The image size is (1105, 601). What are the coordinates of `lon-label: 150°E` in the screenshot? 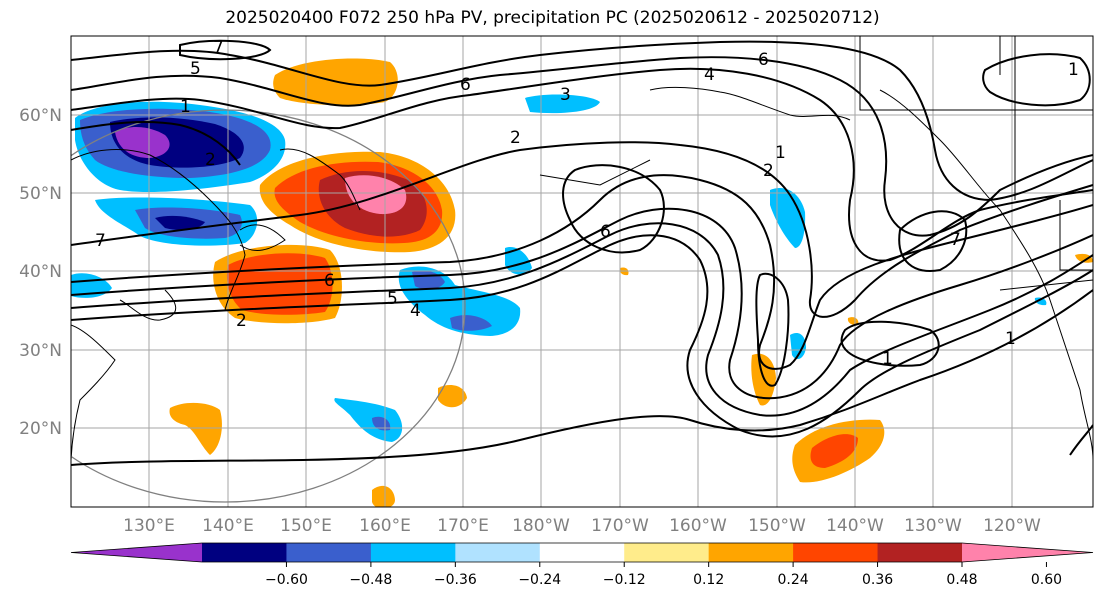 It's located at (306, 526).